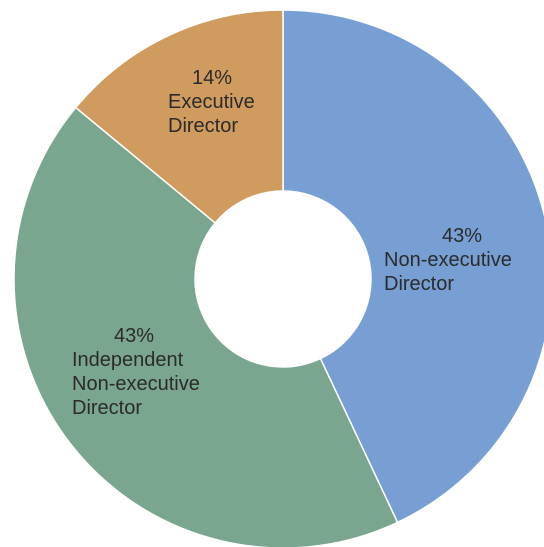 This screenshot has width=544, height=547. I want to click on label-line: Independent, so click(128, 360).